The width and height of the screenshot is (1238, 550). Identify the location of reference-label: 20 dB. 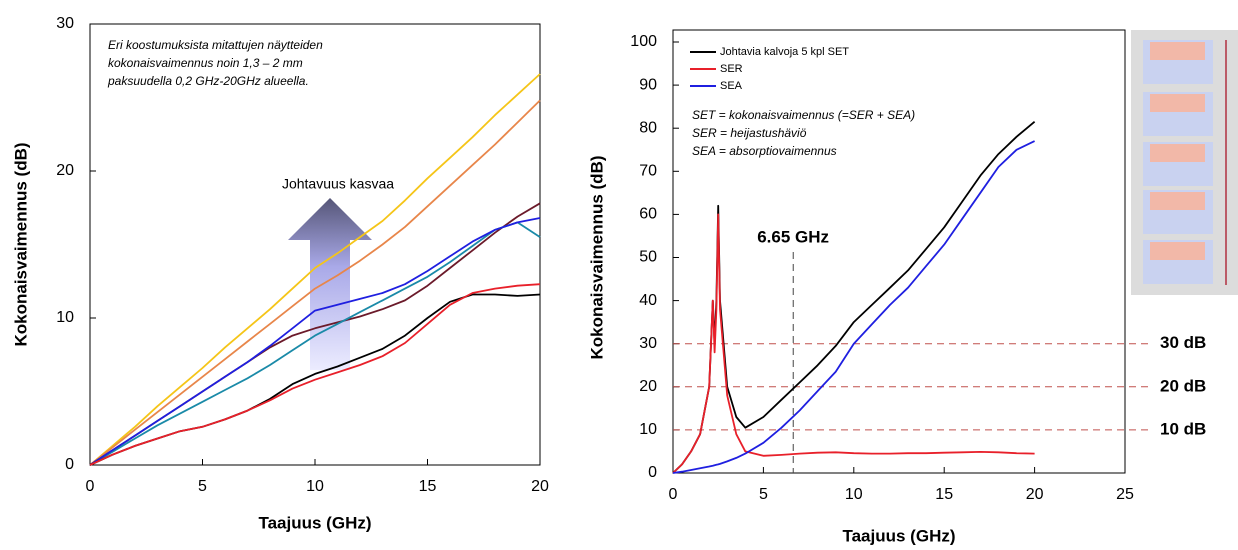
(1183, 385).